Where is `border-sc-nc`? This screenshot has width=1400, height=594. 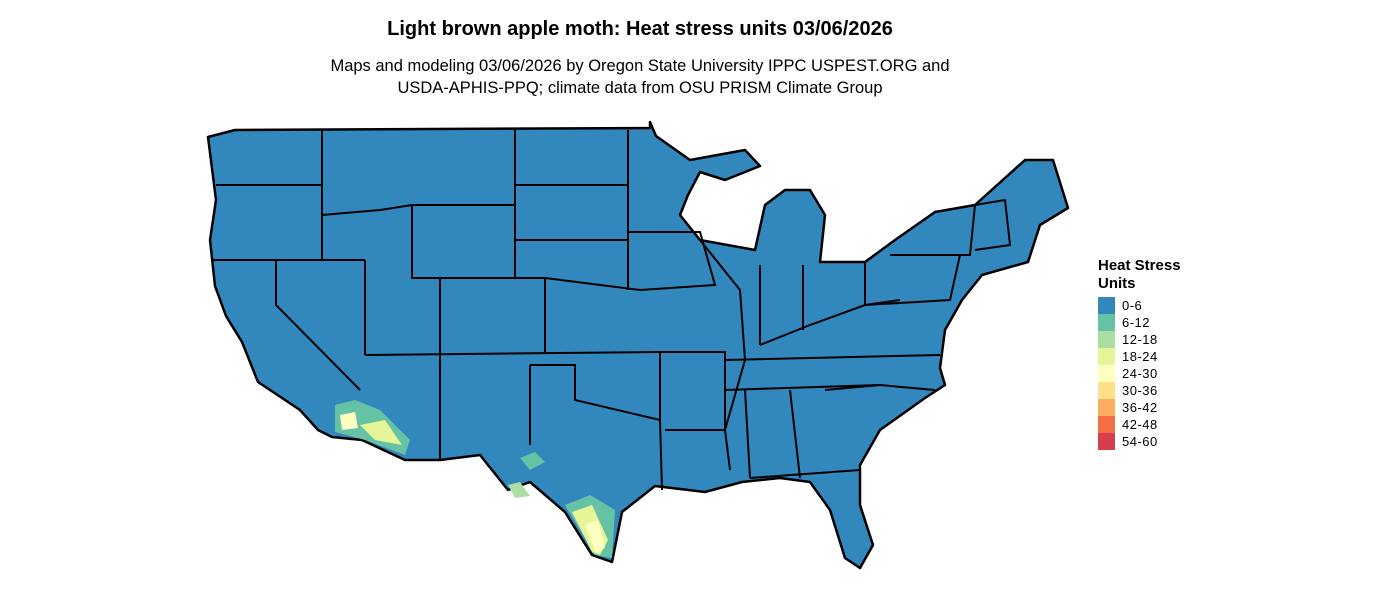 border-sc-nc is located at coordinates (880, 387).